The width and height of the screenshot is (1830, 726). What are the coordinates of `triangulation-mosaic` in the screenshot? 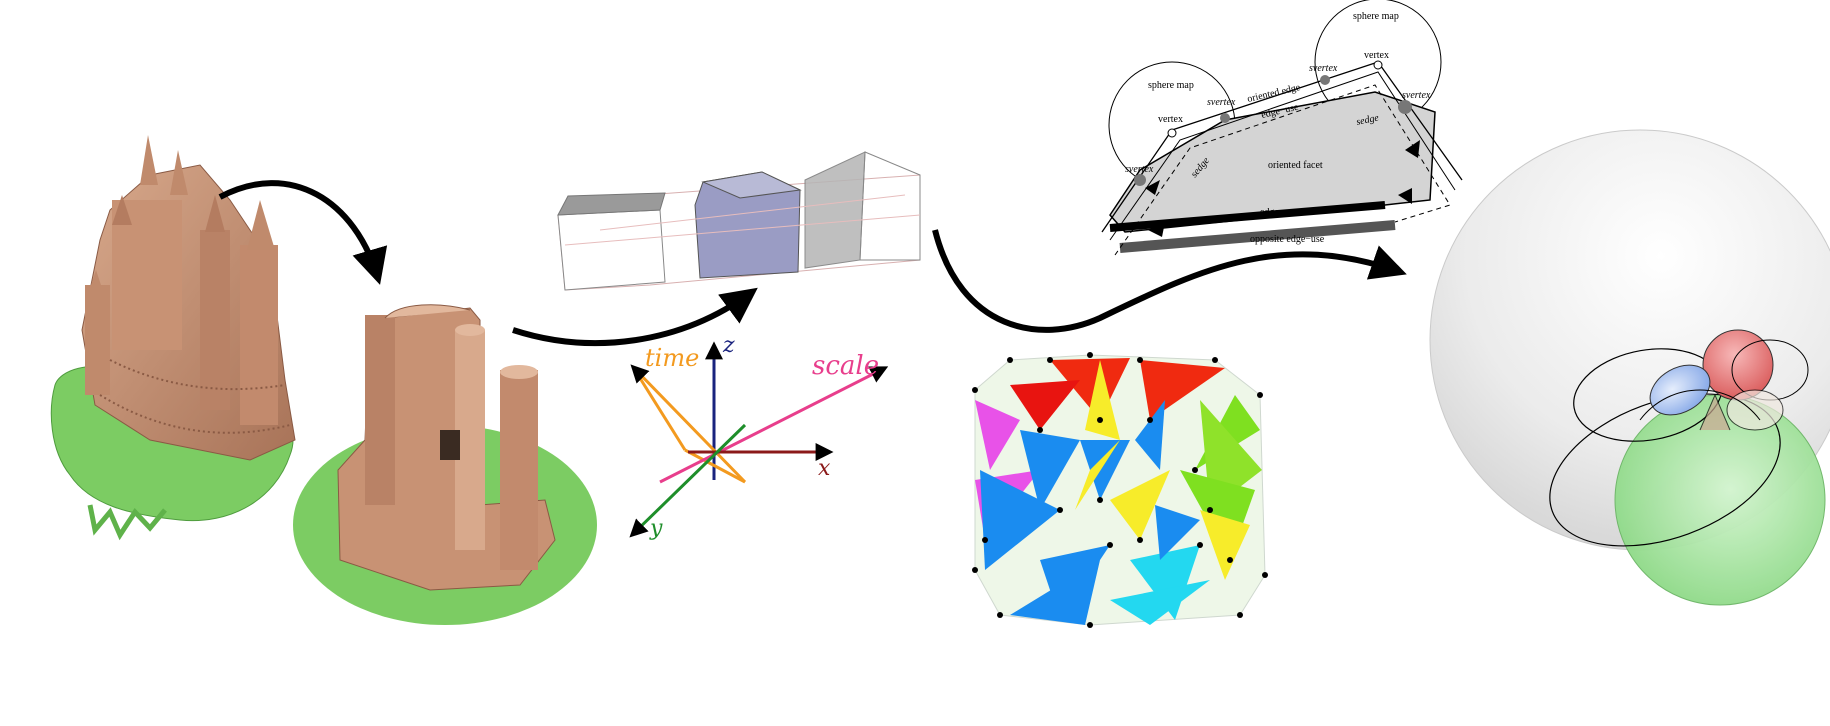 It's located at (1120, 490).